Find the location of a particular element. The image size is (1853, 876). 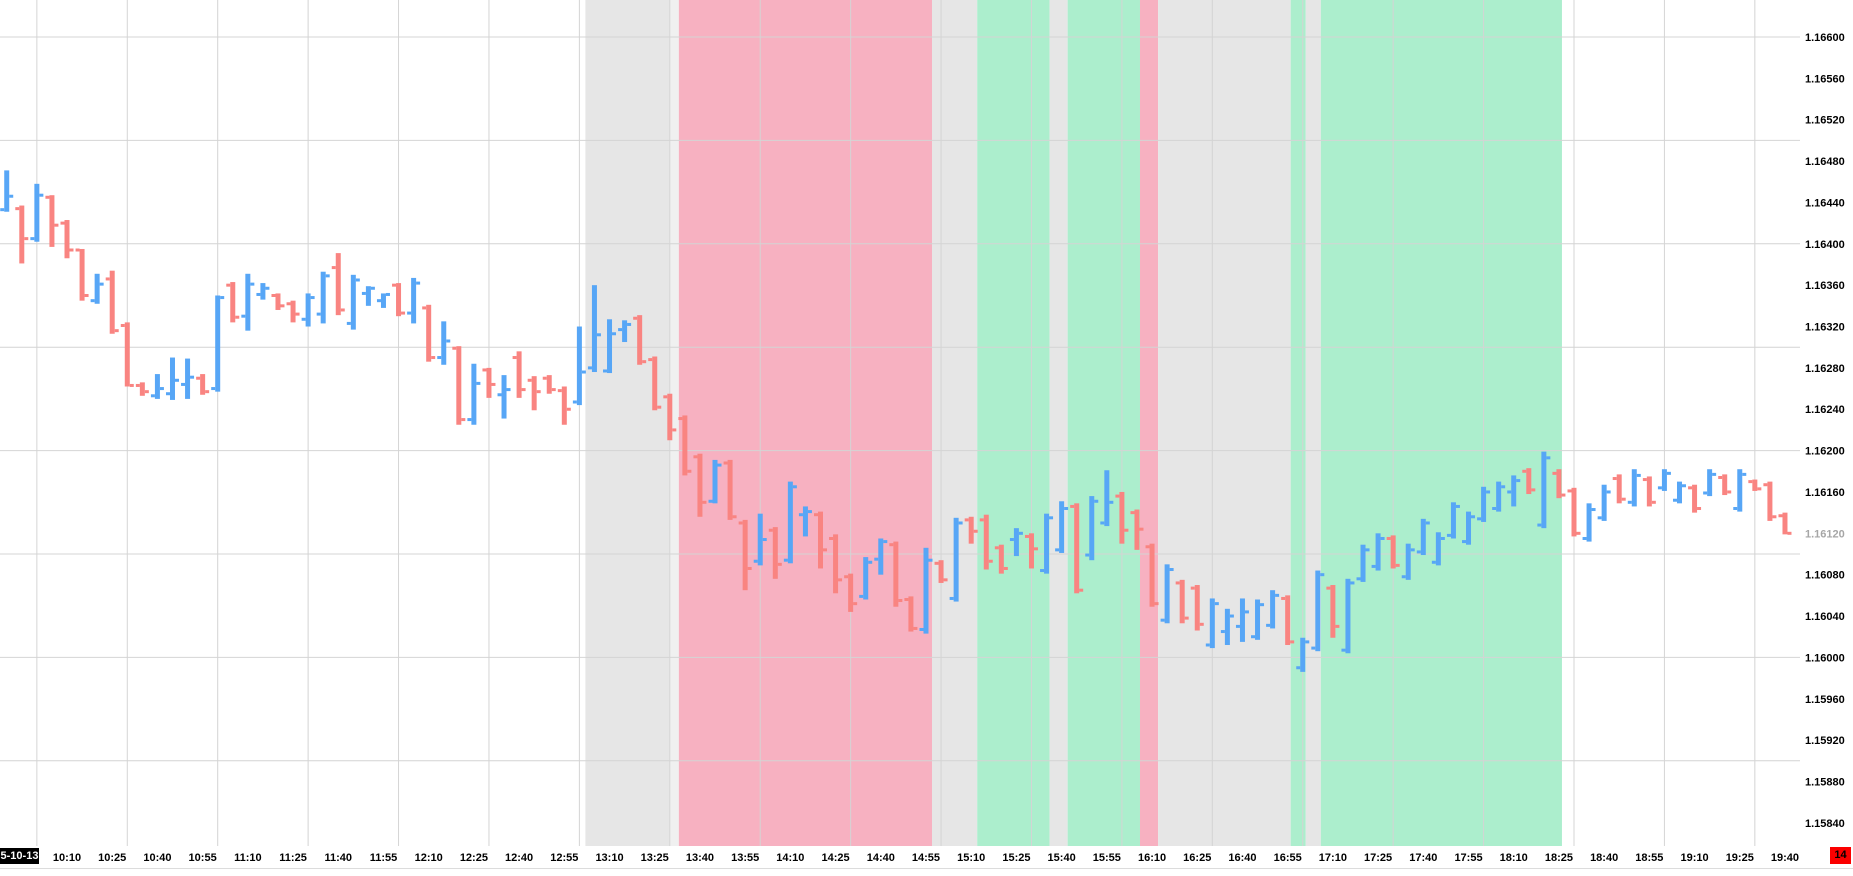

price-axis-label: 1.16400 is located at coordinates (1825, 245).